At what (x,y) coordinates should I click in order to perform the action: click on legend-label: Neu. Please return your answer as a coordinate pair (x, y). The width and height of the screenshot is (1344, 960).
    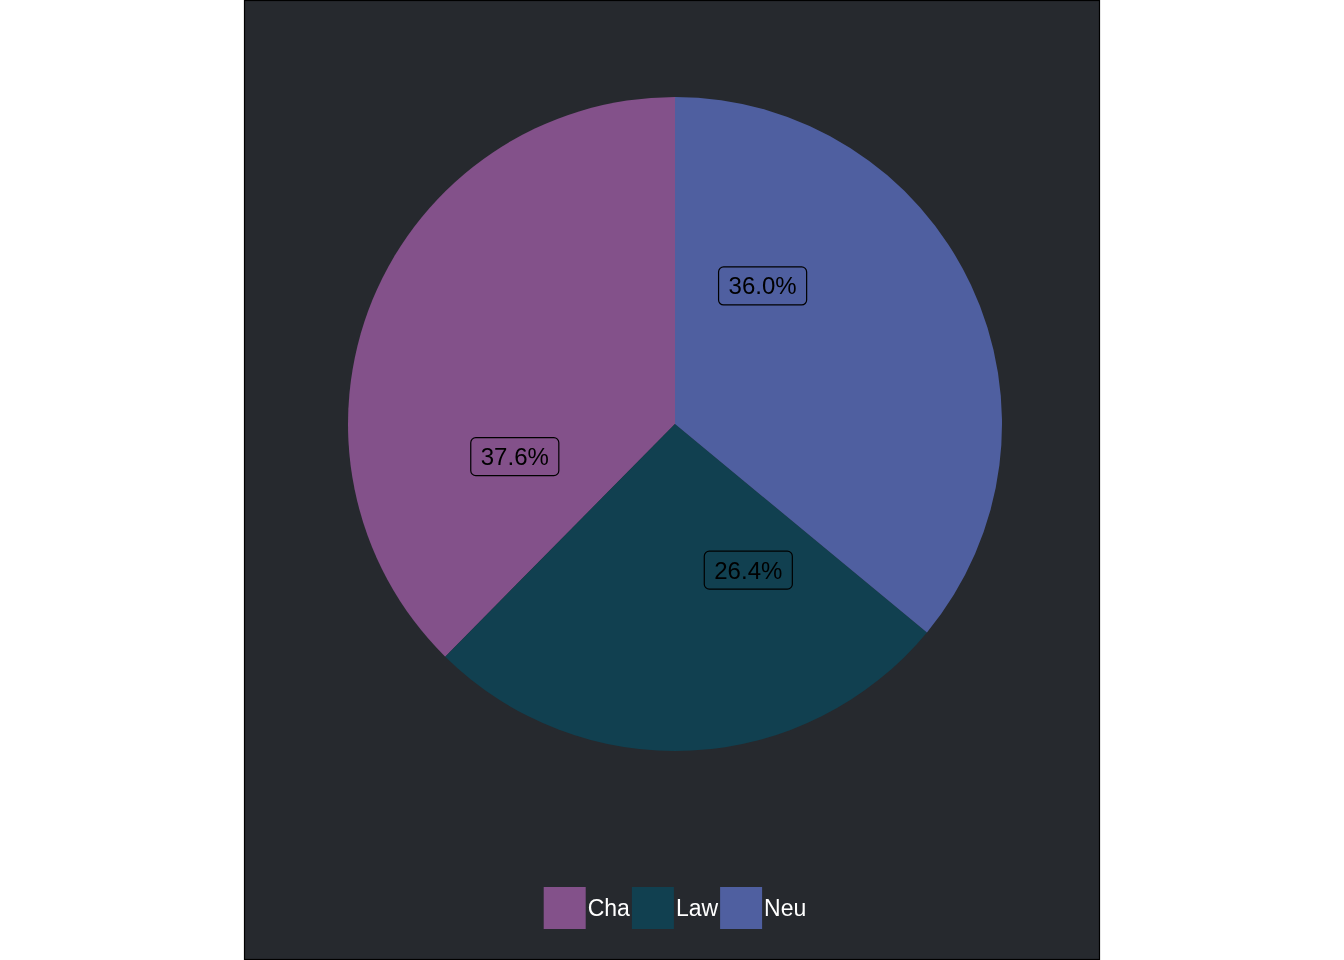
    Looking at the image, I should click on (785, 908).